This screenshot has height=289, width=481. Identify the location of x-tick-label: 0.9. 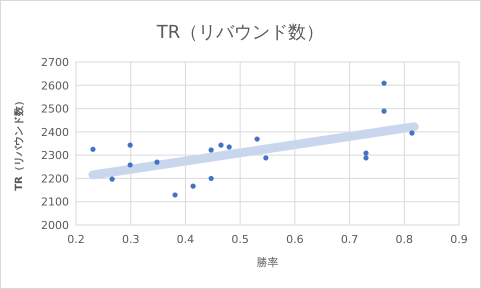
(459, 239).